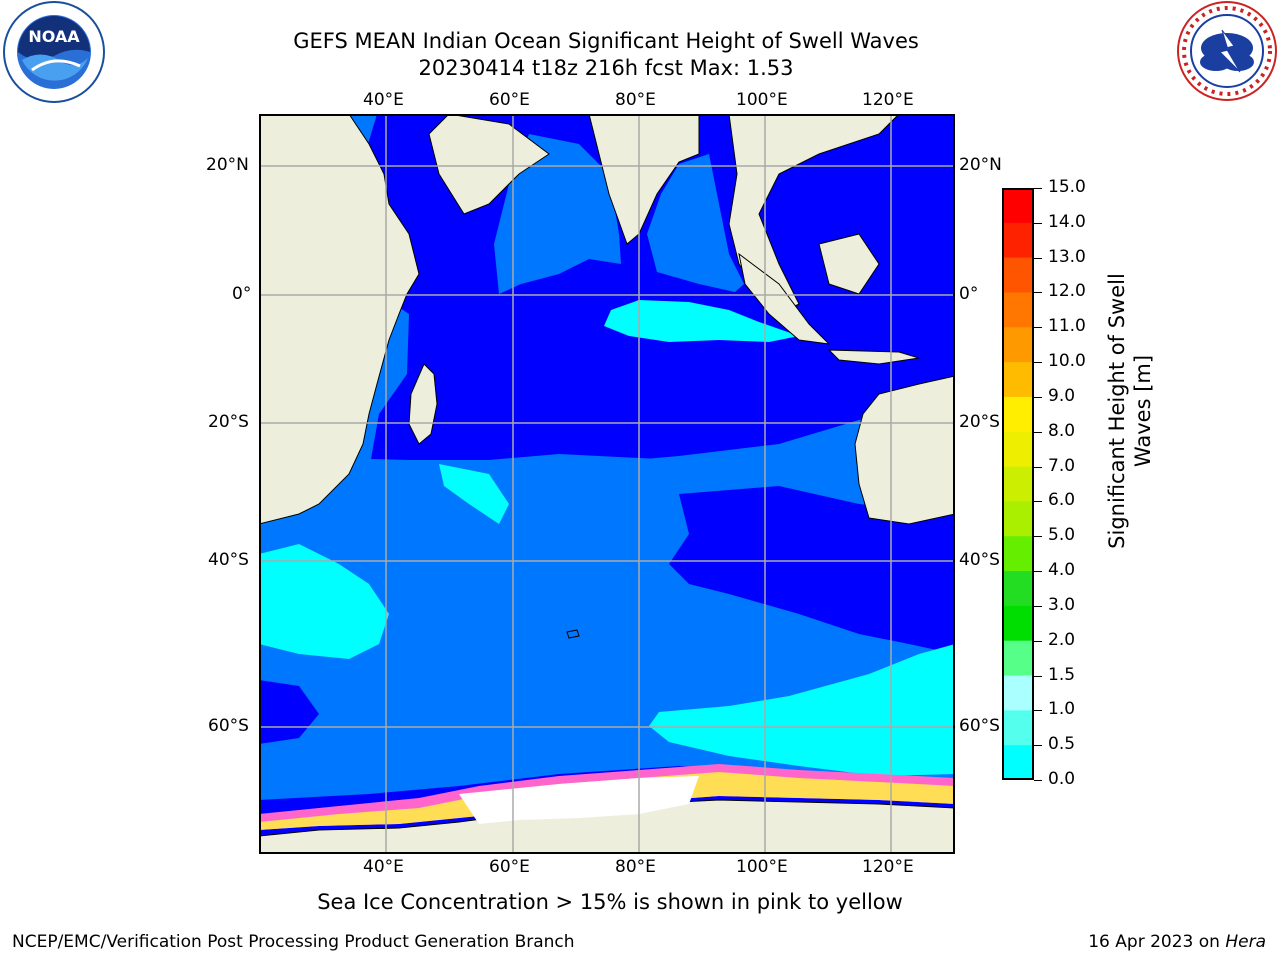 The height and width of the screenshot is (960, 1280). I want to click on lon-label-top-40e: 40°E, so click(383, 100).